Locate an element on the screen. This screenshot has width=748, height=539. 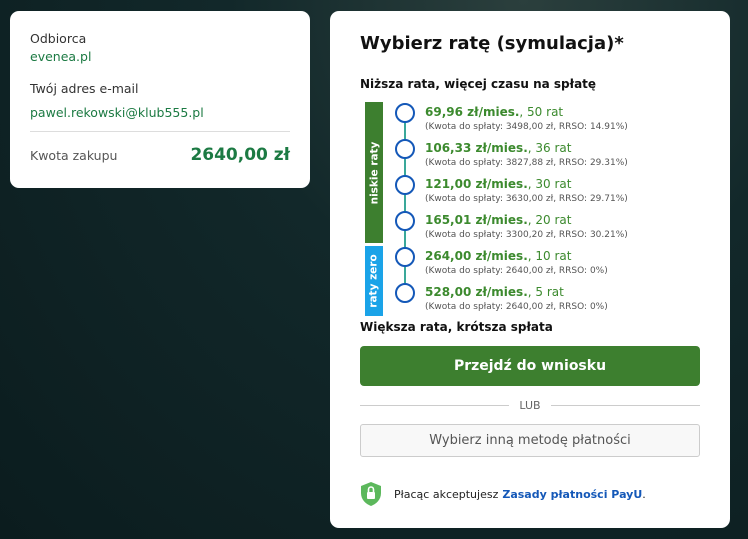
group-low-label: niskie raty is located at coordinates (374, 172).